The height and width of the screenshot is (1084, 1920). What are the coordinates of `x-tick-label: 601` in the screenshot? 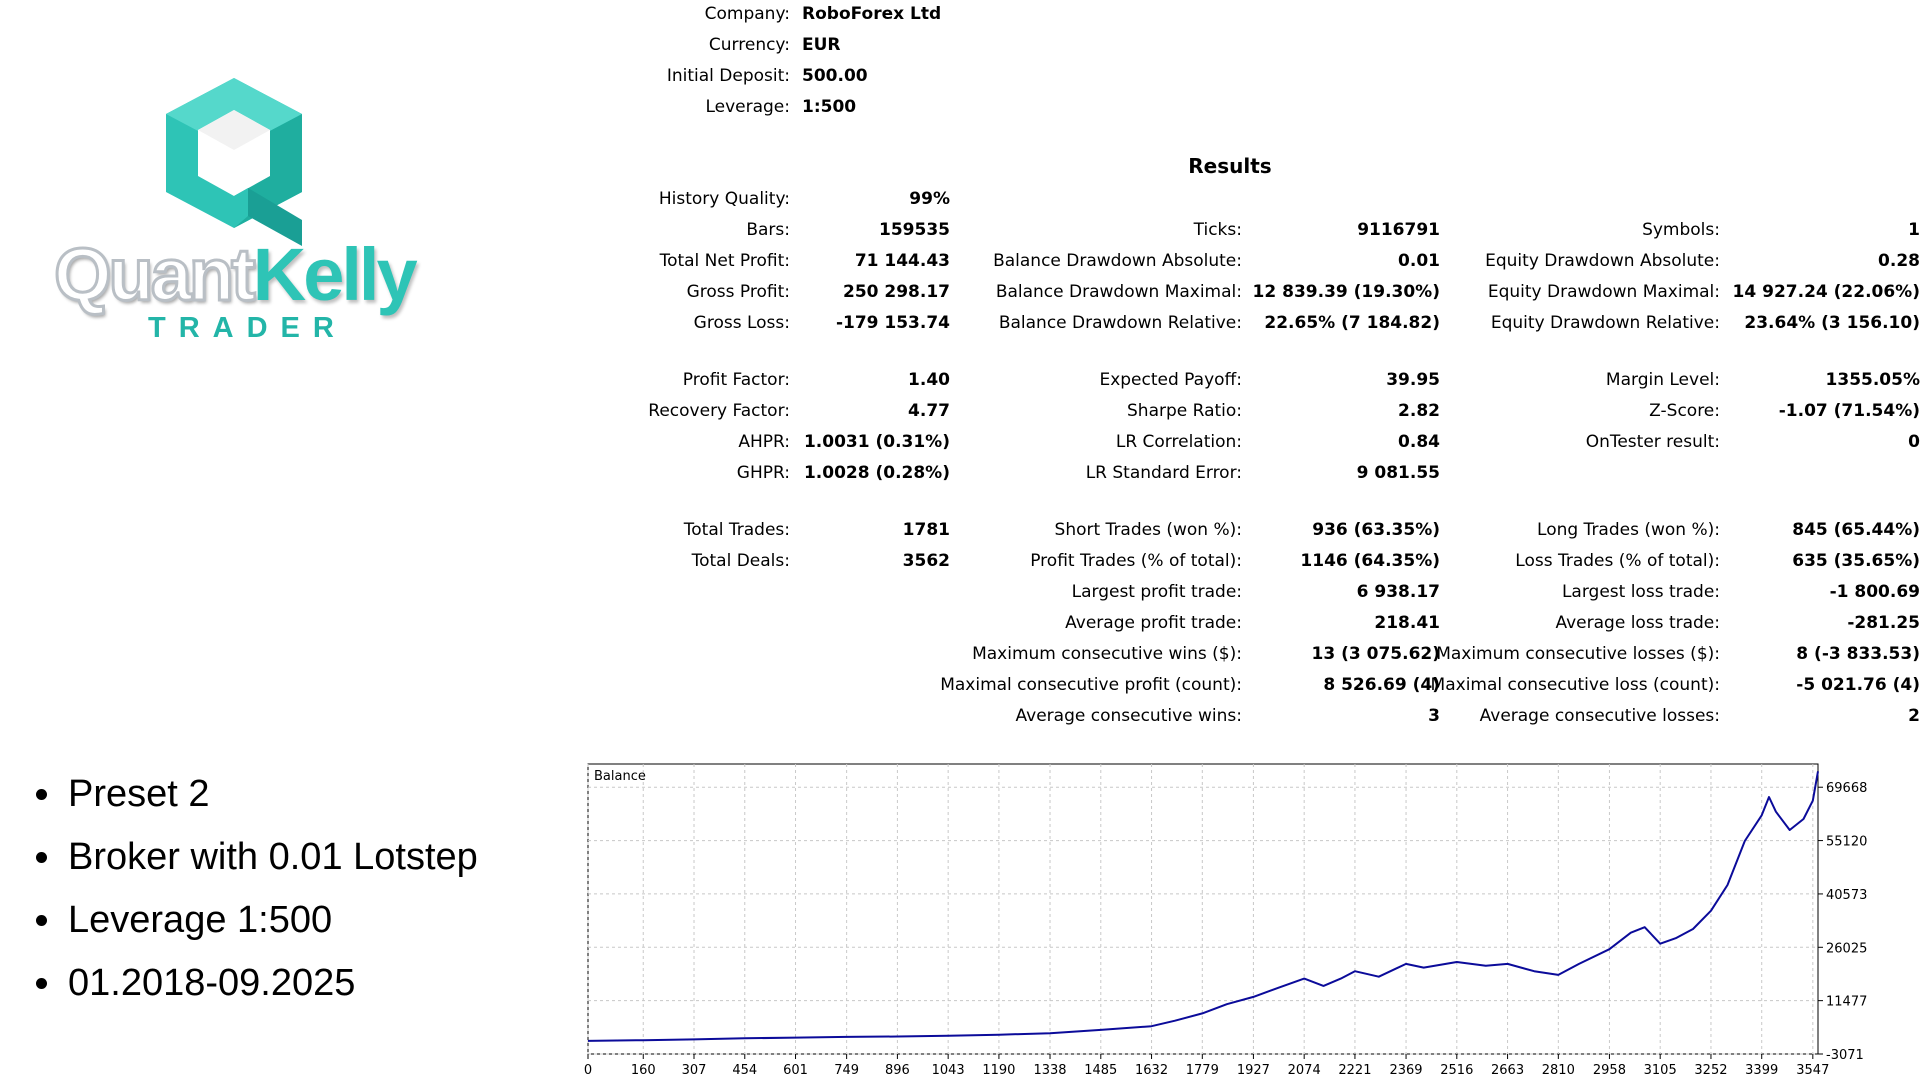 It's located at (795, 1070).